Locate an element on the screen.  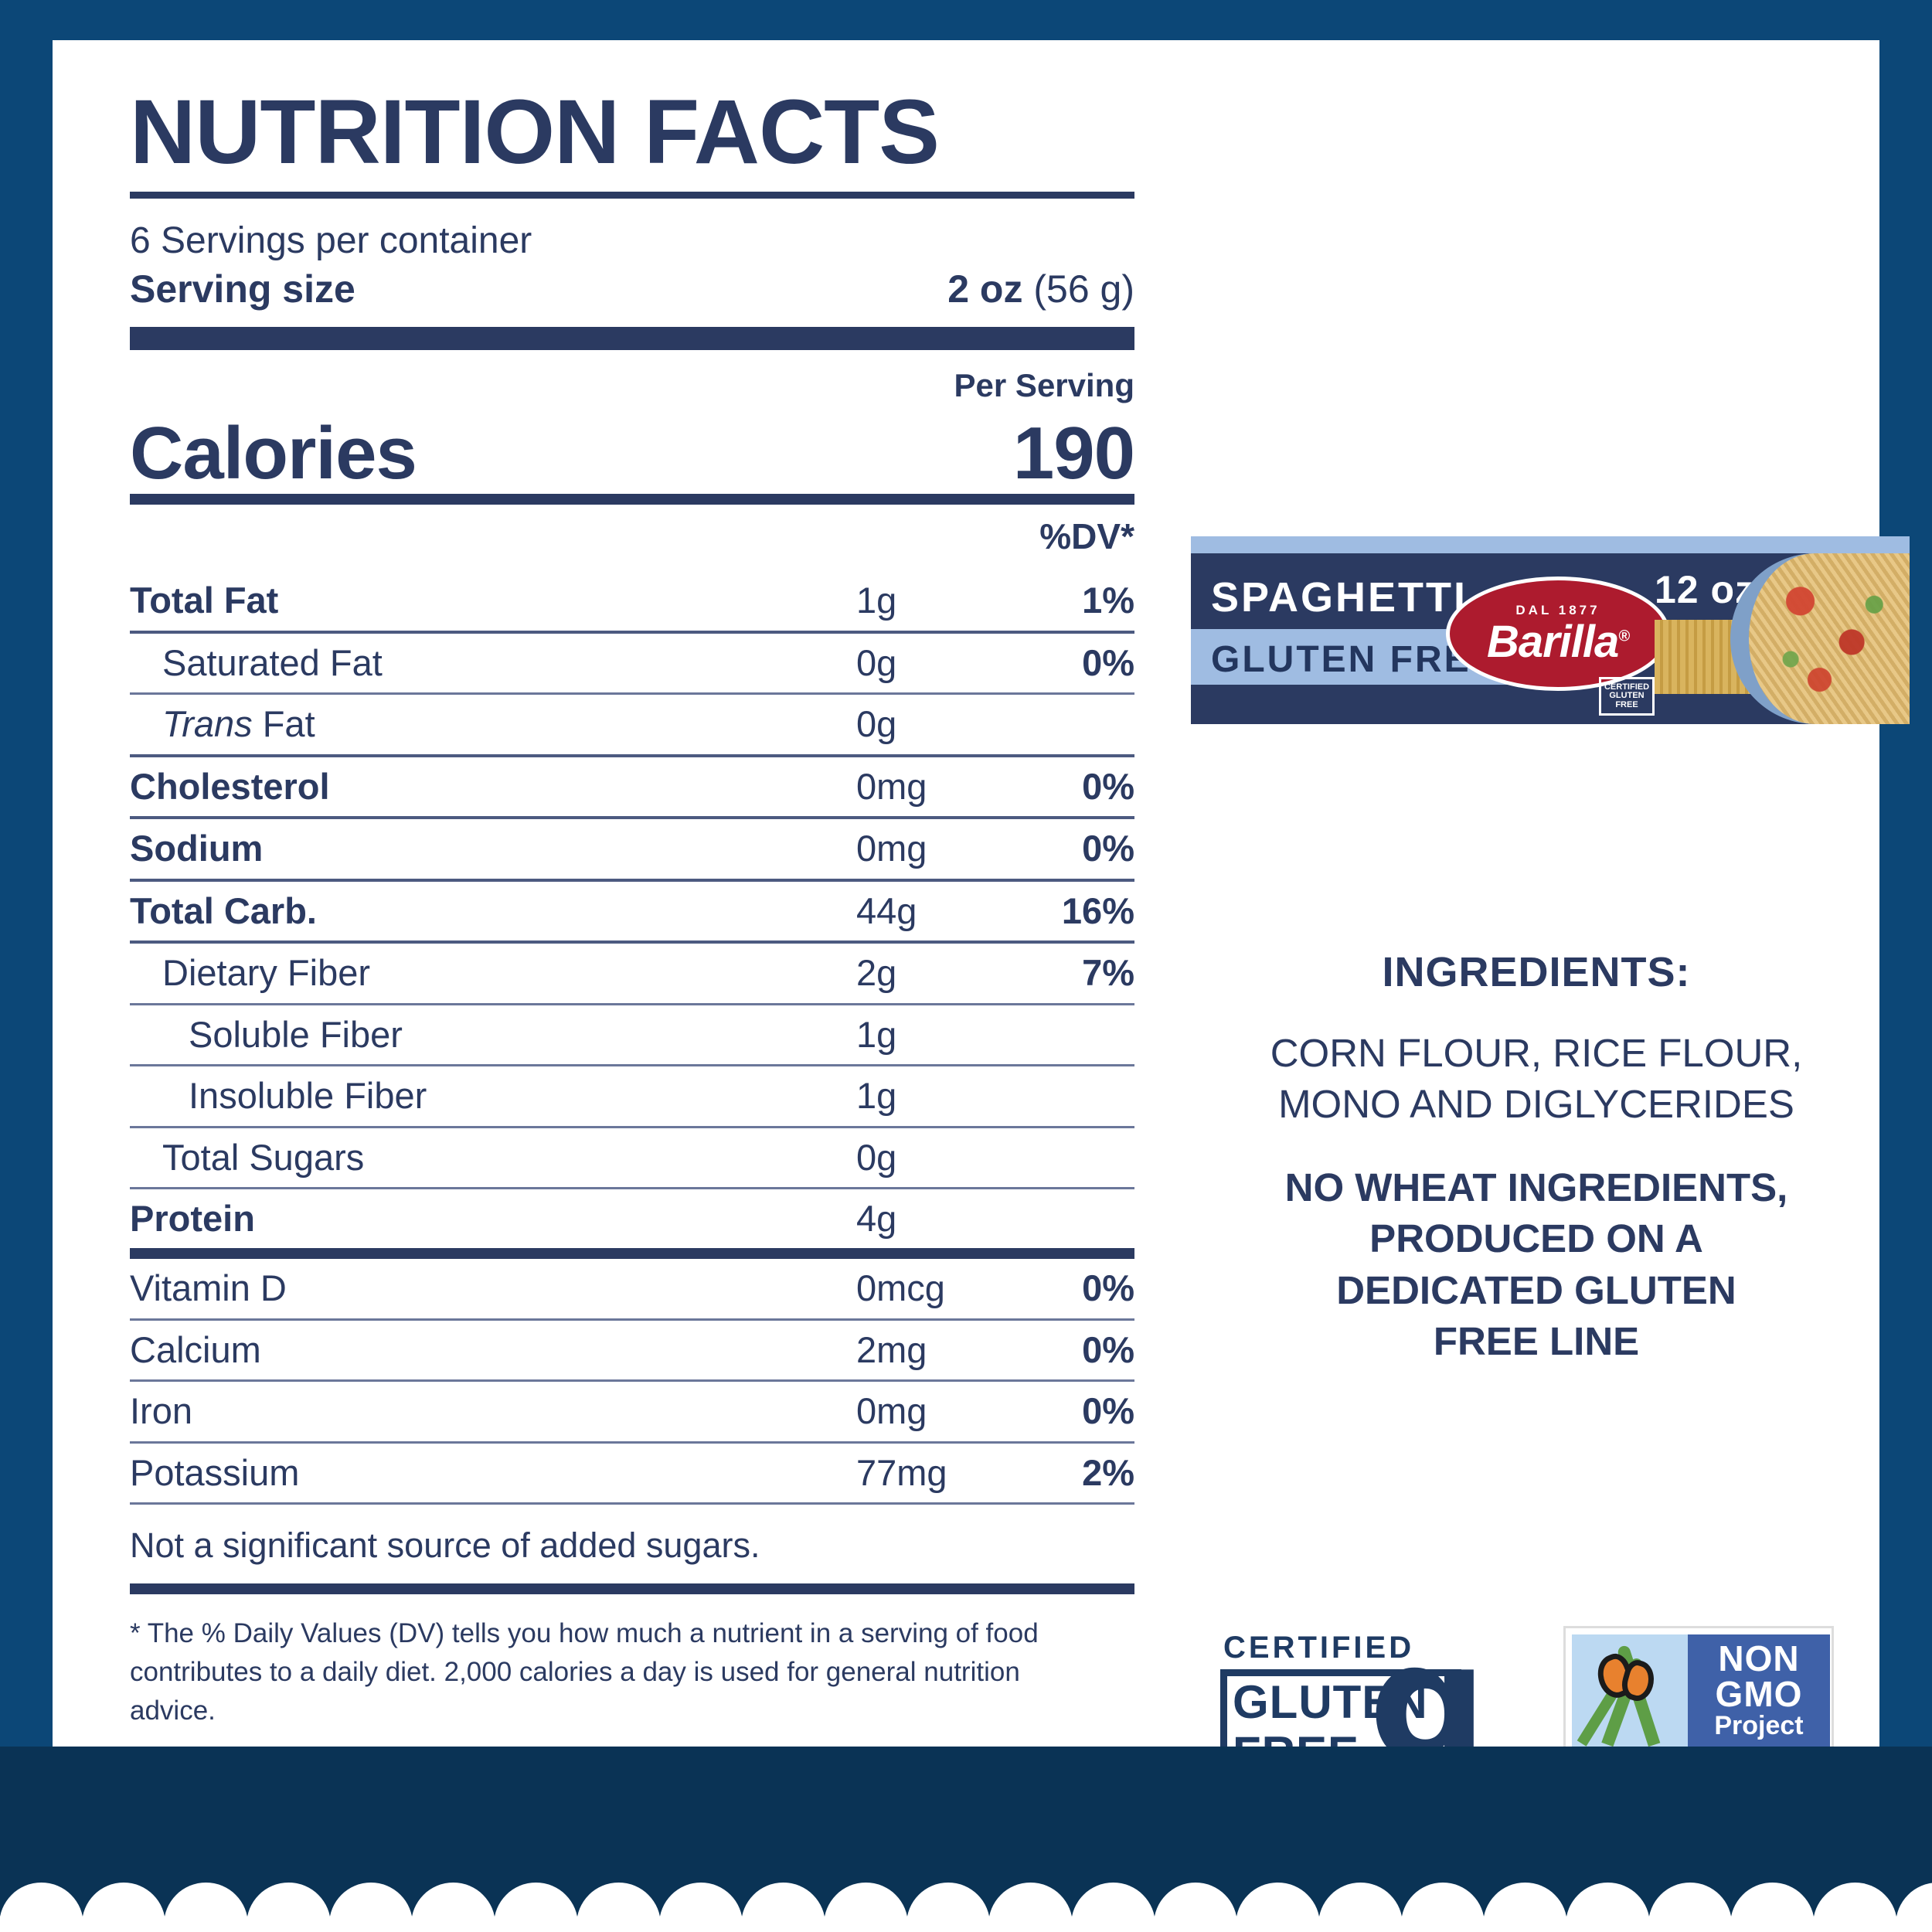
box-top-lid is located at coordinates (1551, 545).